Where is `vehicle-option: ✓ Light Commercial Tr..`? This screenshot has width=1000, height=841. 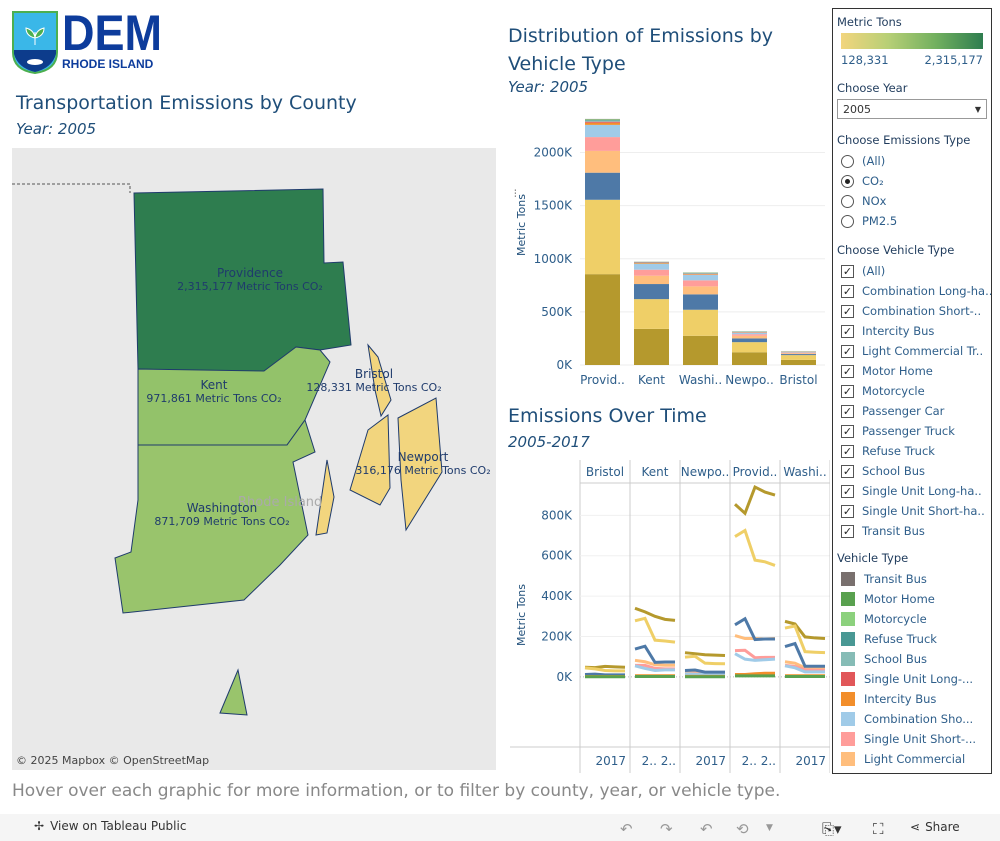
vehicle-option: ✓ Light Commercial Tr.. is located at coordinates (912, 351).